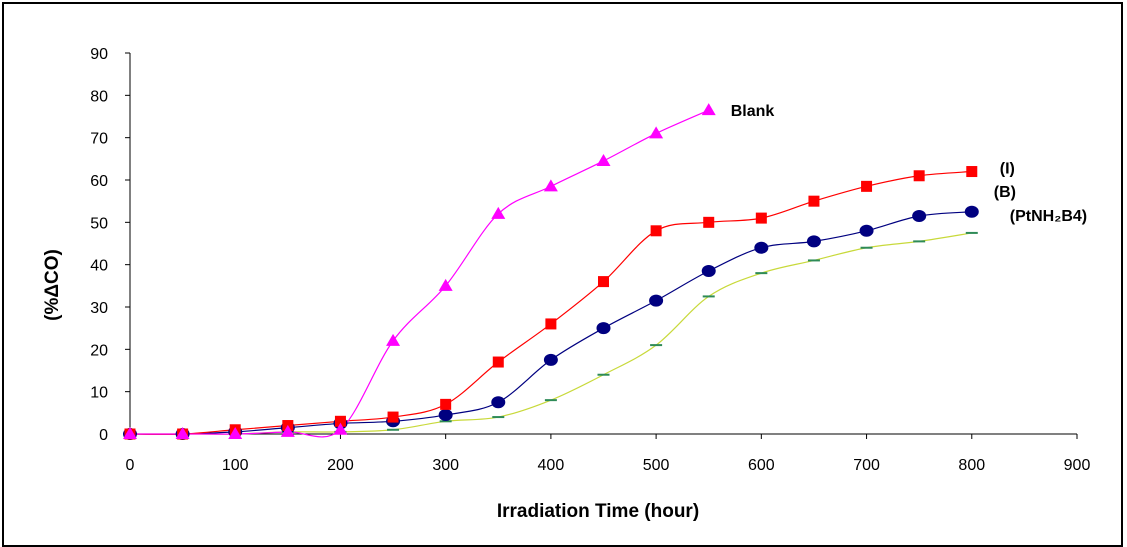 This screenshot has height=547, width=1127. I want to click on y-tick-label: 90, so click(99, 54).